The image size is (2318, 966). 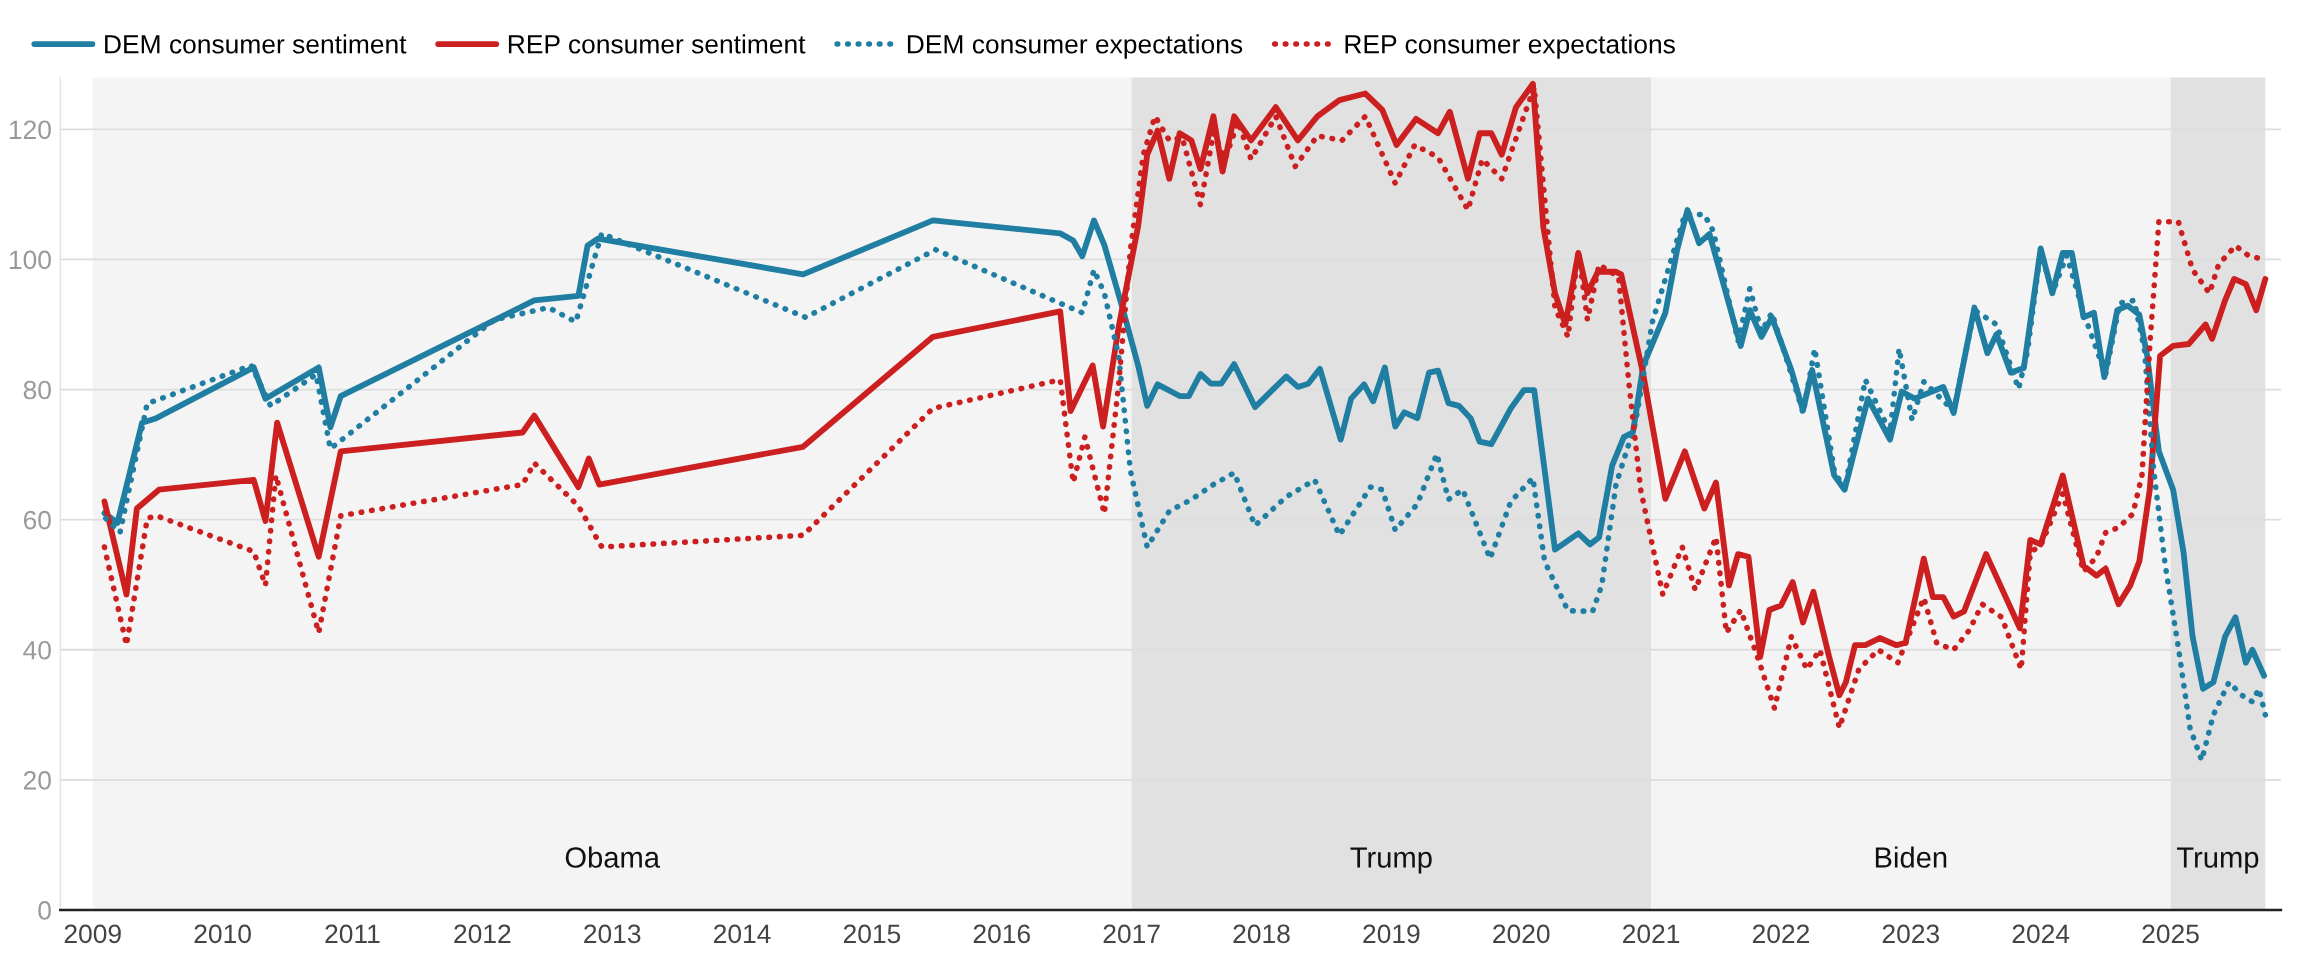 I want to click on y-tick-label: 120, so click(x=30, y=130).